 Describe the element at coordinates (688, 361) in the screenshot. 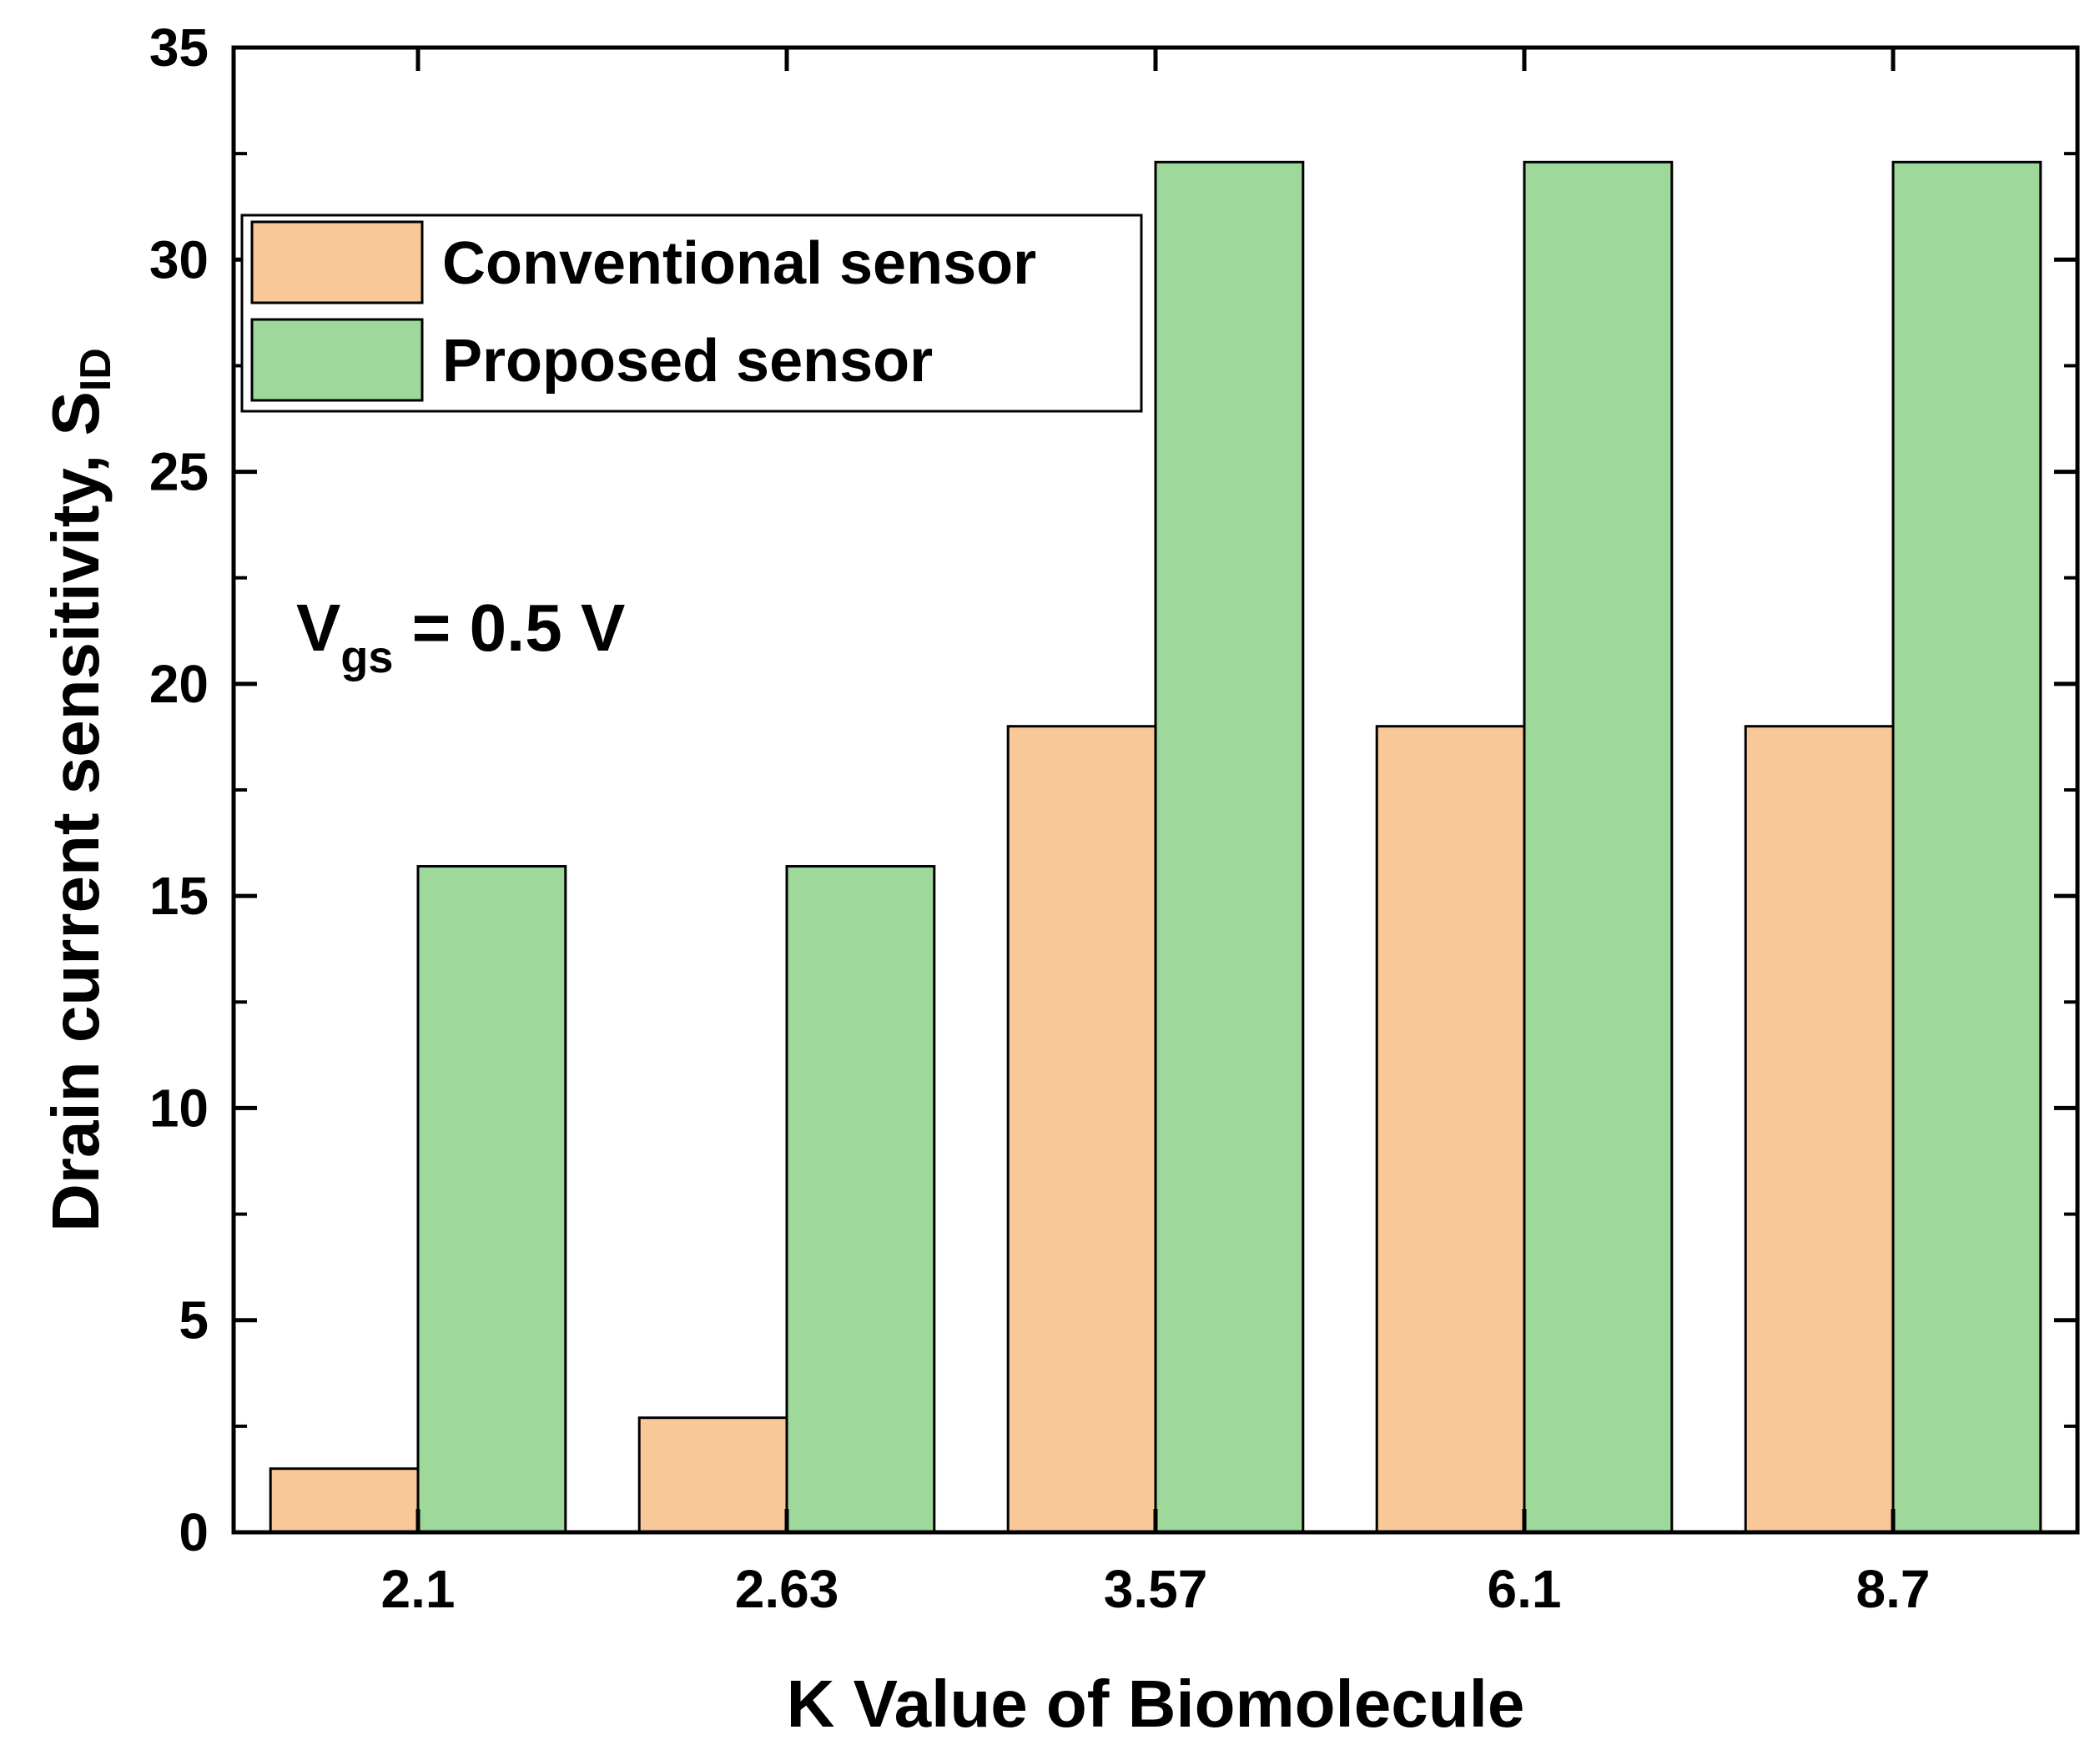

I see `legend-label-proposed: Proposed sensor` at that location.